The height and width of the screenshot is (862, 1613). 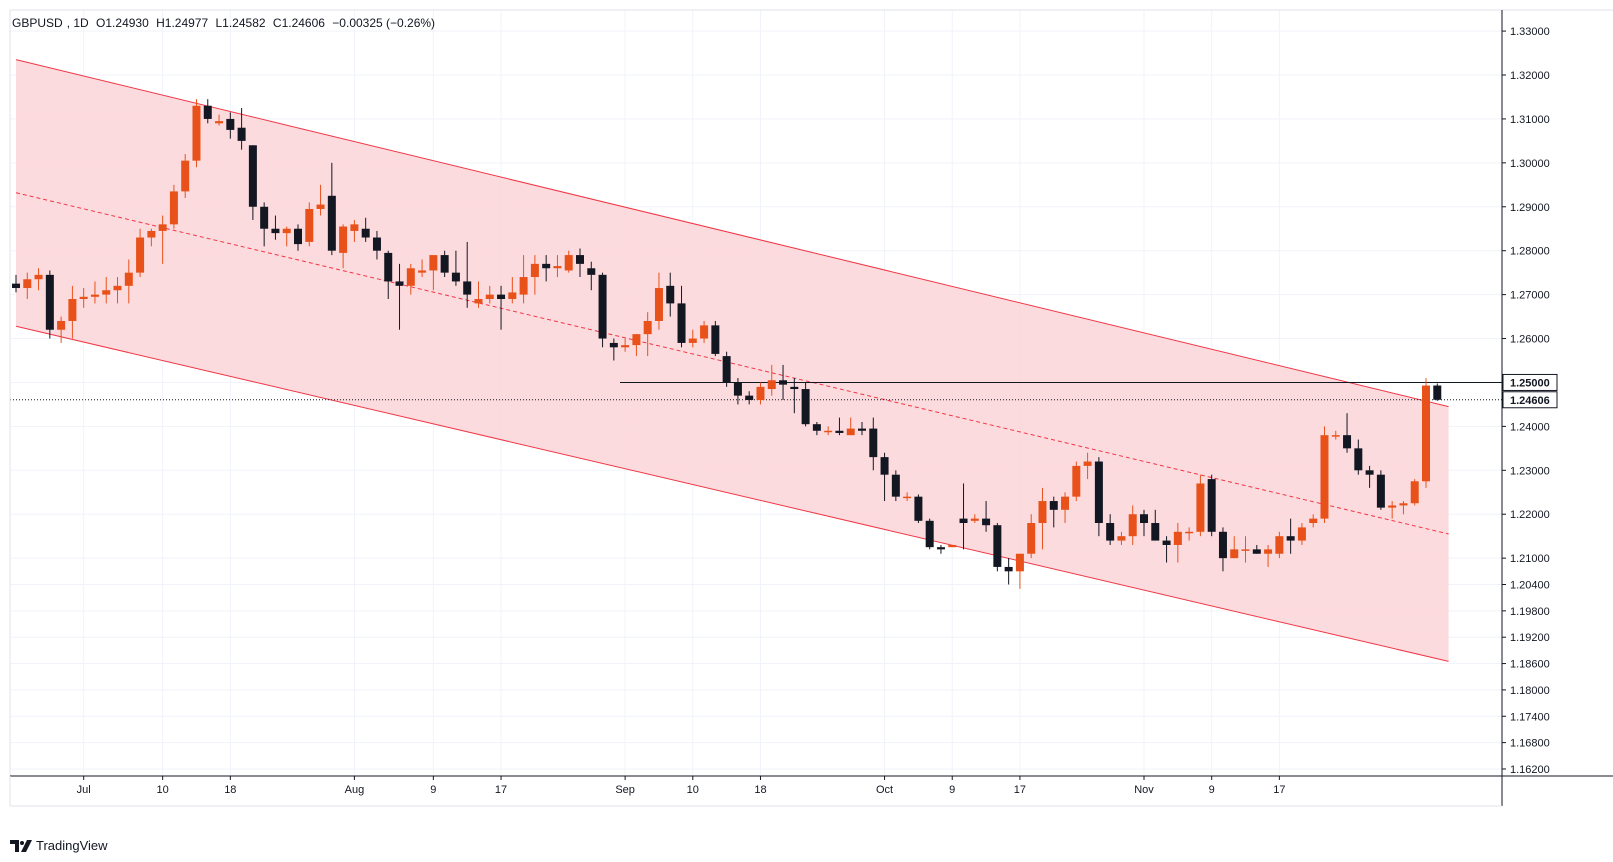 I want to click on x-tick-label: 10, so click(x=163, y=790).